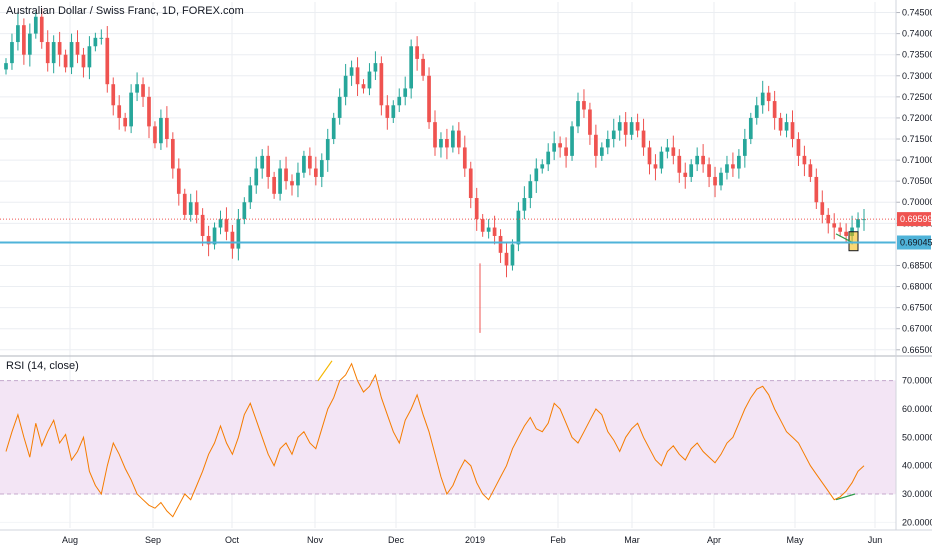 The image size is (932, 555). I want to click on price-tick-label: 0.74500, so click(917, 13).